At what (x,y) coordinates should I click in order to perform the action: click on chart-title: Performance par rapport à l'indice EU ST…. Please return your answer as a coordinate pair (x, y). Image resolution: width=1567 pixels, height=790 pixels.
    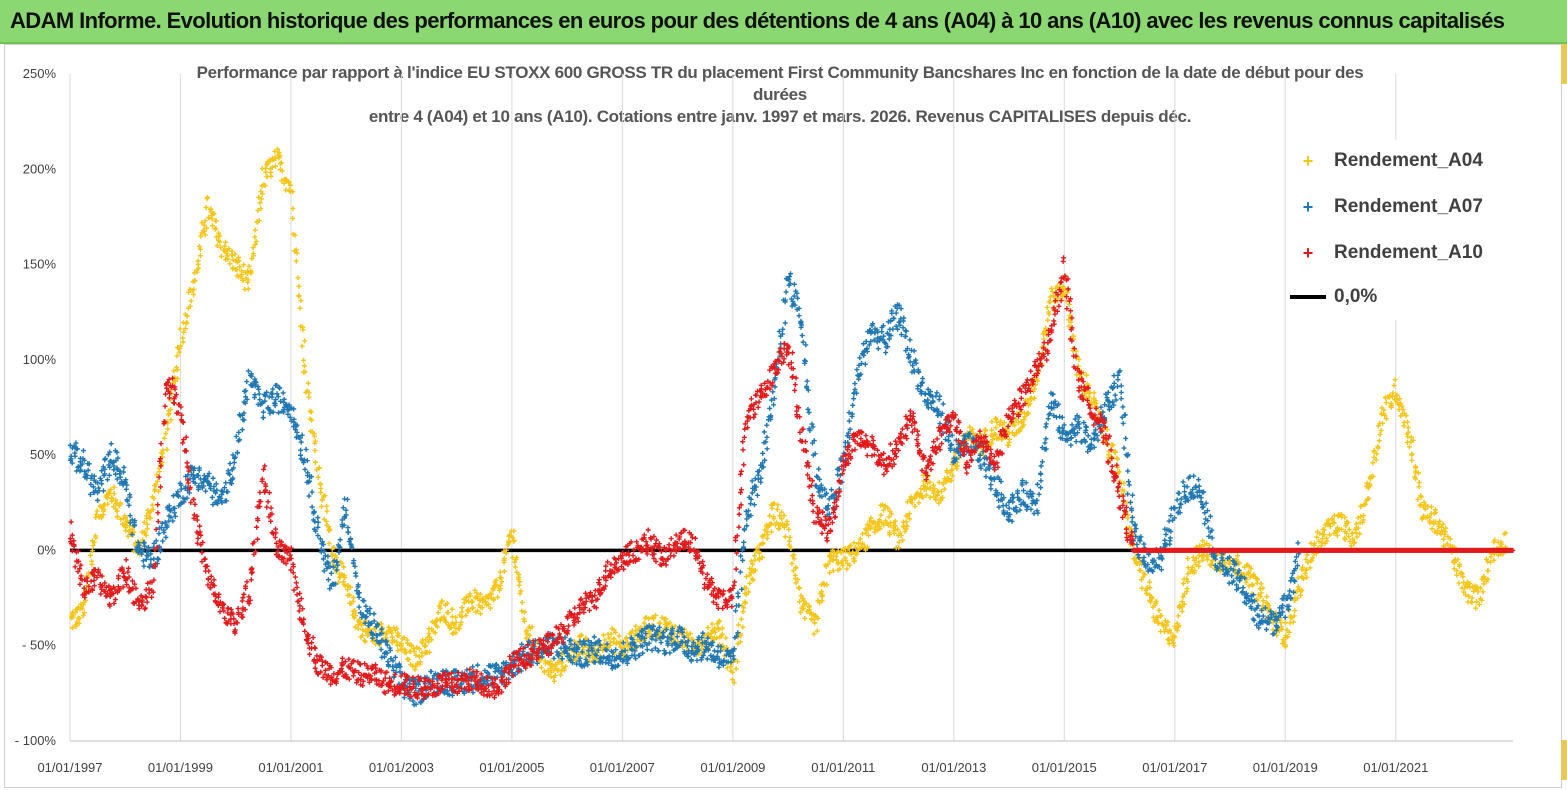
    Looking at the image, I should click on (780, 95).